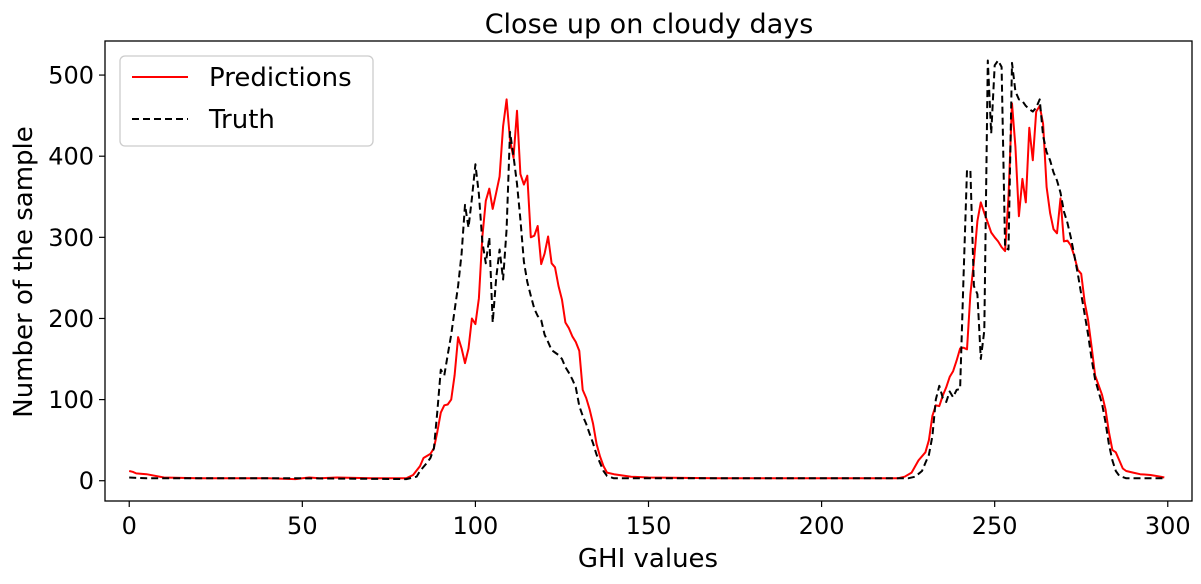 The height and width of the screenshot is (584, 1201). What do you see at coordinates (241, 120) in the screenshot?
I see `legend-label-truth: Truth` at bounding box center [241, 120].